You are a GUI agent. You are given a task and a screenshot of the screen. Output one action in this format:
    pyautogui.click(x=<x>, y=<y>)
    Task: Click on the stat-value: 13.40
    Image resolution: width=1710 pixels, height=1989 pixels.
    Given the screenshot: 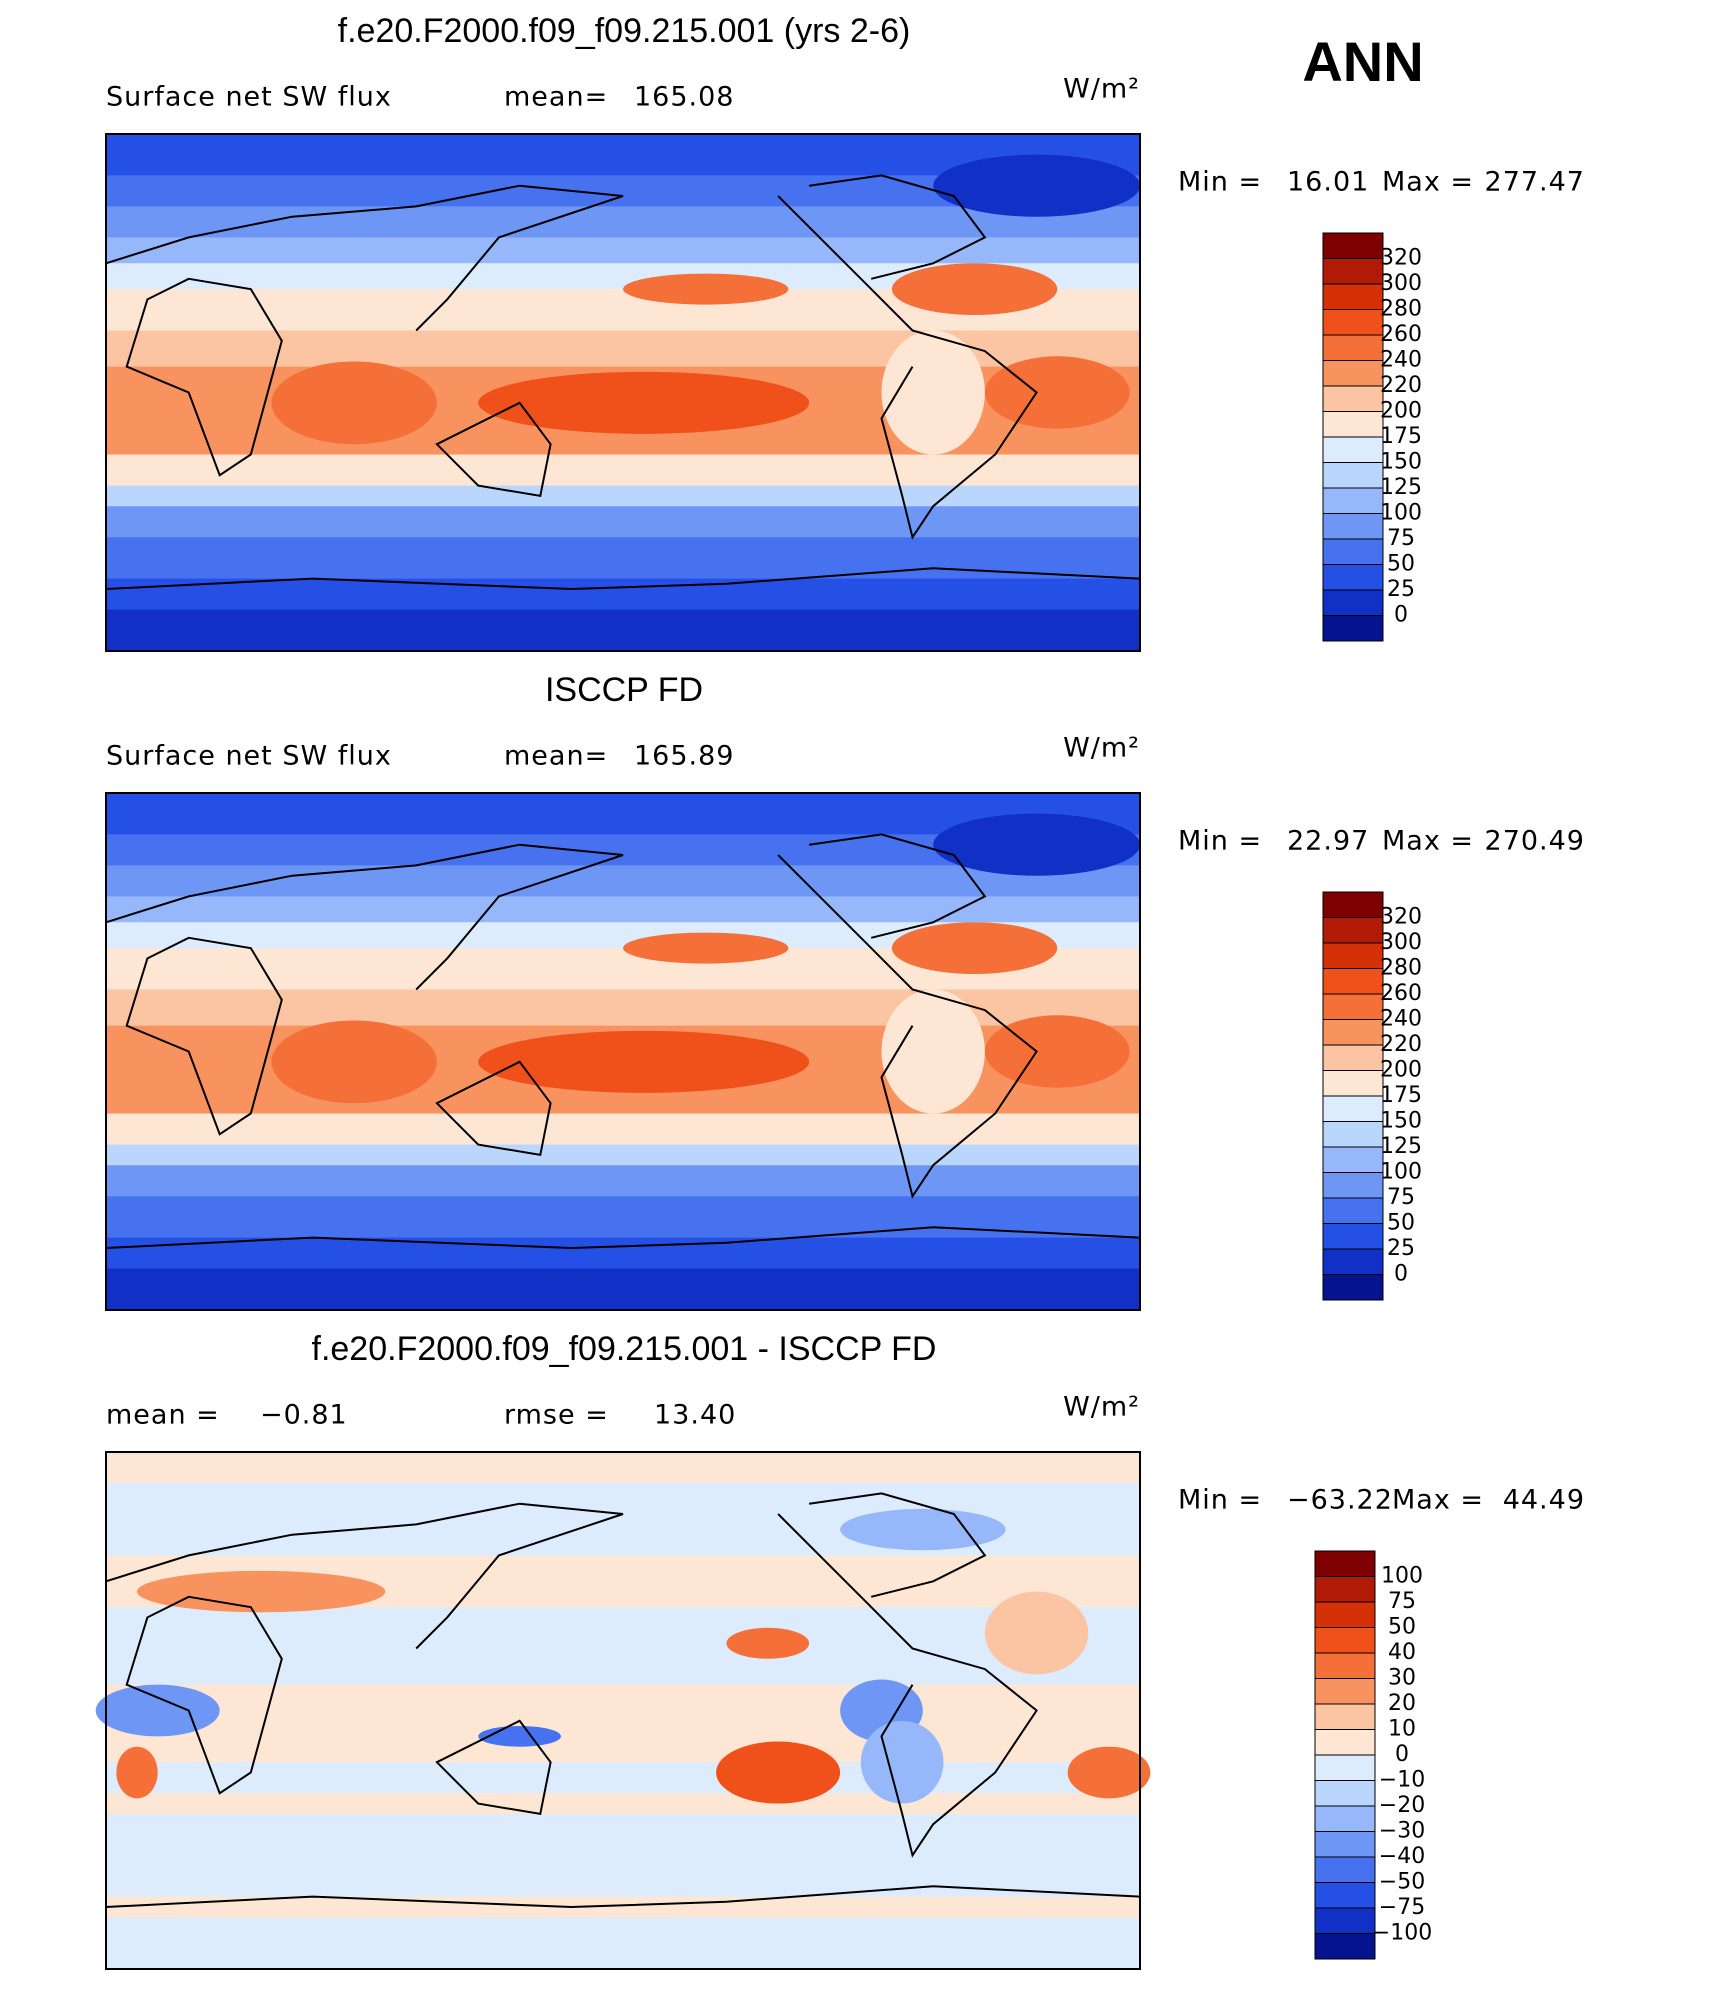 What is the action you would take?
    pyautogui.click(x=695, y=1415)
    